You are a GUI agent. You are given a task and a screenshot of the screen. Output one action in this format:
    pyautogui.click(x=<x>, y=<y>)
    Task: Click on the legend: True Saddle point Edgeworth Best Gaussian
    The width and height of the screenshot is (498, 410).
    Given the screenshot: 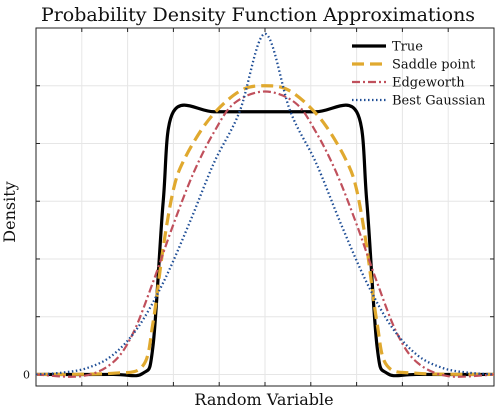 What is the action you would take?
    pyautogui.click(x=419, y=74)
    